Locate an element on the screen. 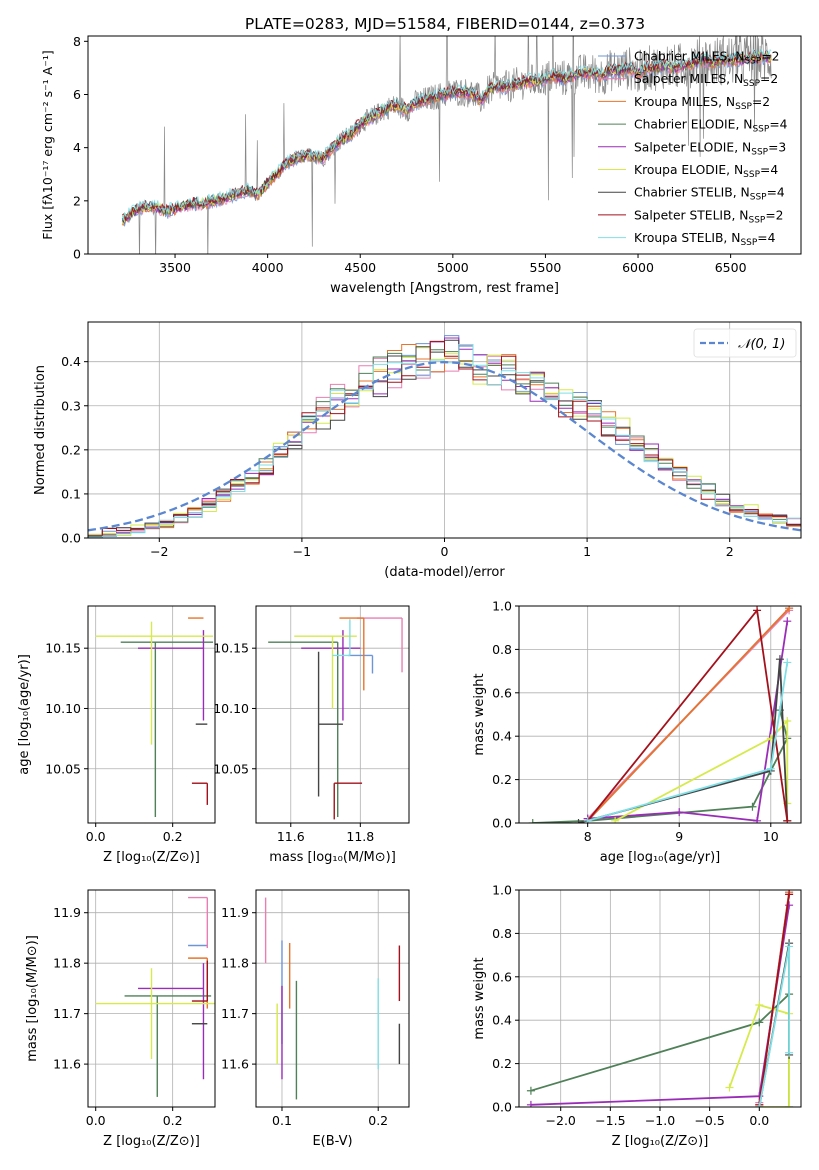  legend-entry: Chabrier MILES, NSSP=2 is located at coordinates (706, 58).